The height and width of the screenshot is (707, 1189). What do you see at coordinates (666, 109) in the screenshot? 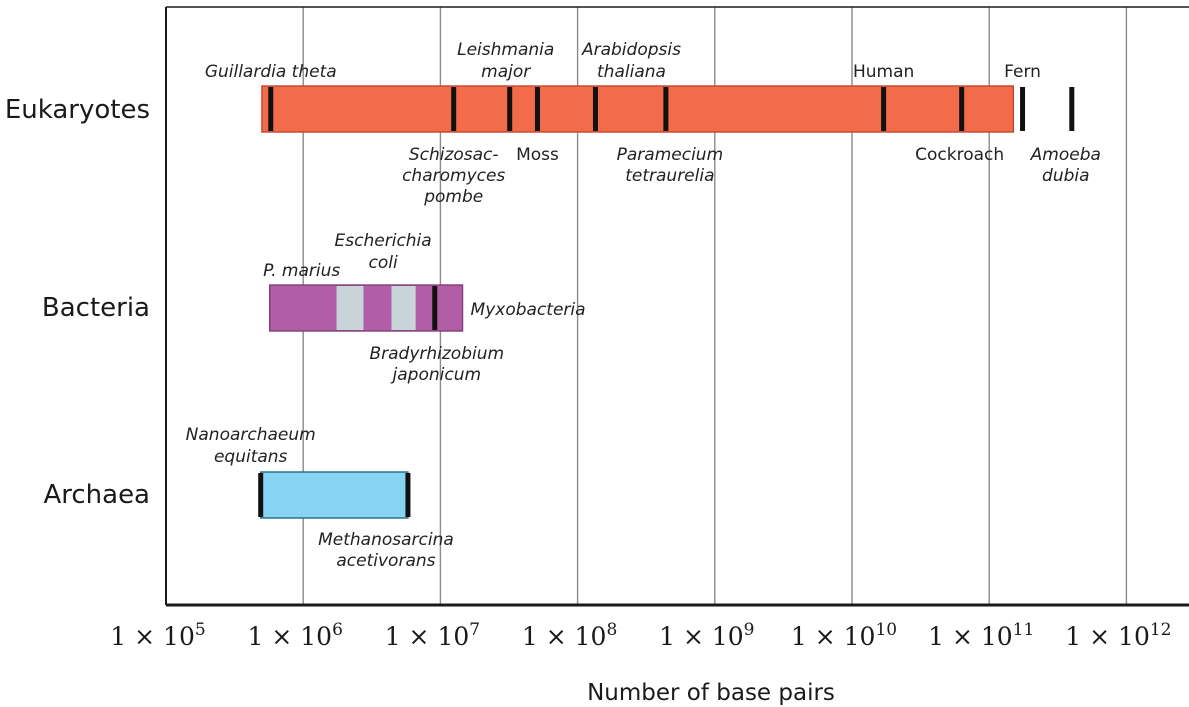
I see `paramecium-tetraurelia-marker` at bounding box center [666, 109].